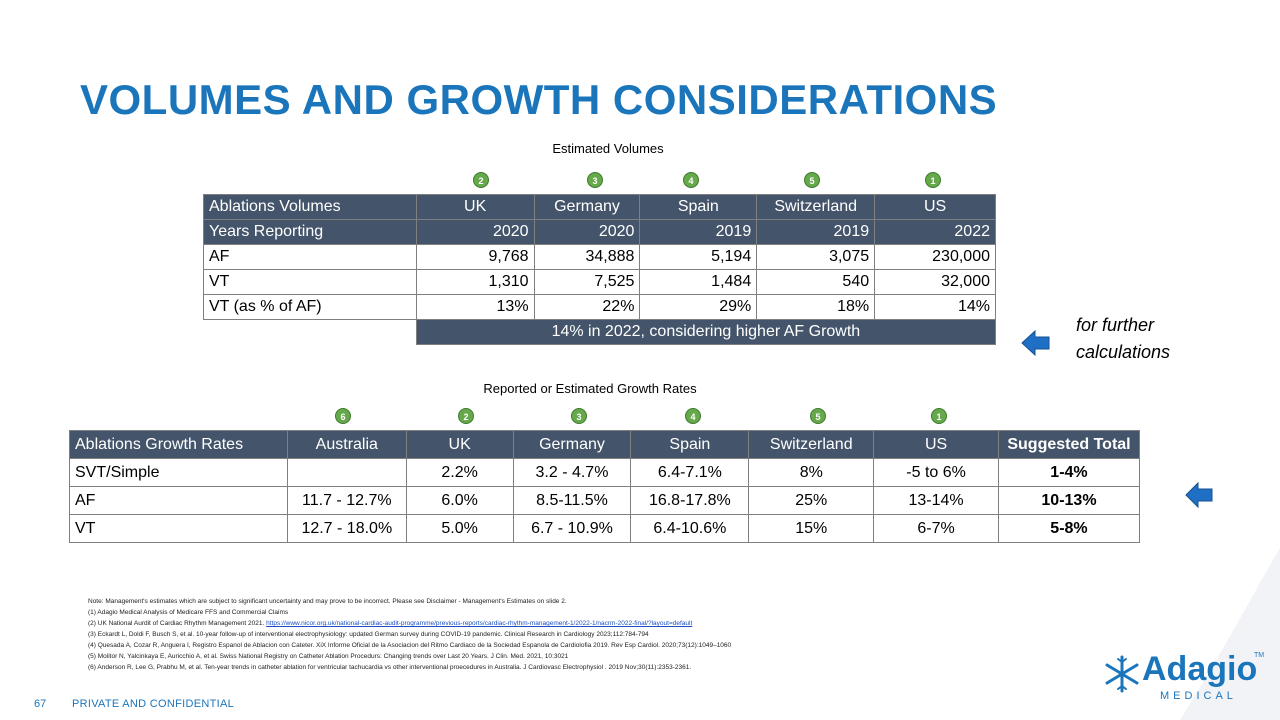 Image resolution: width=1280 pixels, height=720 pixels. I want to click on table-cell: 6.4-10.6%, so click(690, 528).